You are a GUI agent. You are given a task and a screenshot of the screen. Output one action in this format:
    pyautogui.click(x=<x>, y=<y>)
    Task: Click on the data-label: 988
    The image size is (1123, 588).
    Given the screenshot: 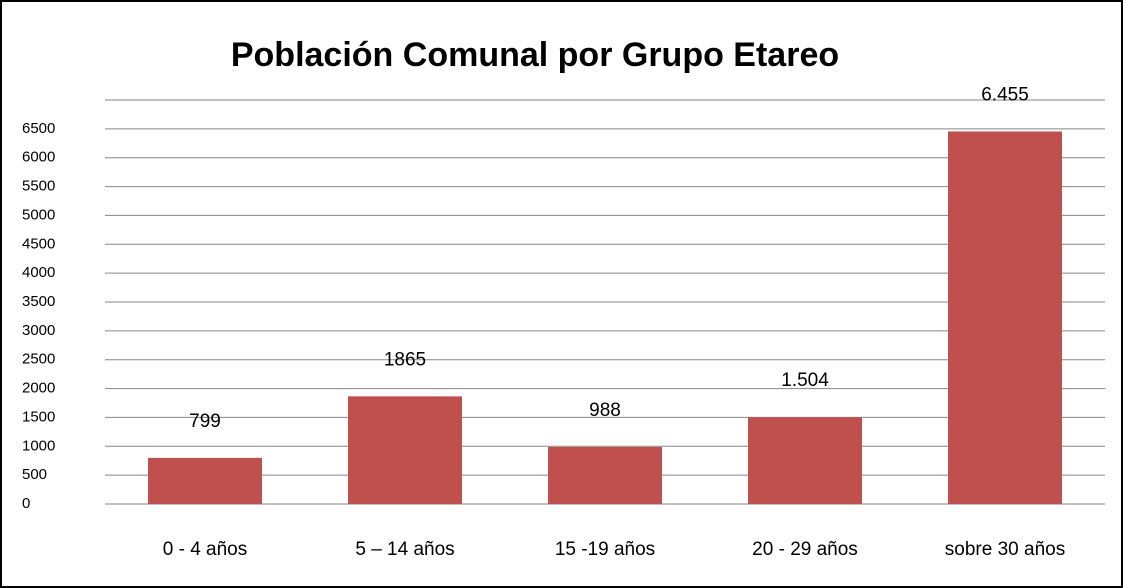 What is the action you would take?
    pyautogui.click(x=605, y=410)
    